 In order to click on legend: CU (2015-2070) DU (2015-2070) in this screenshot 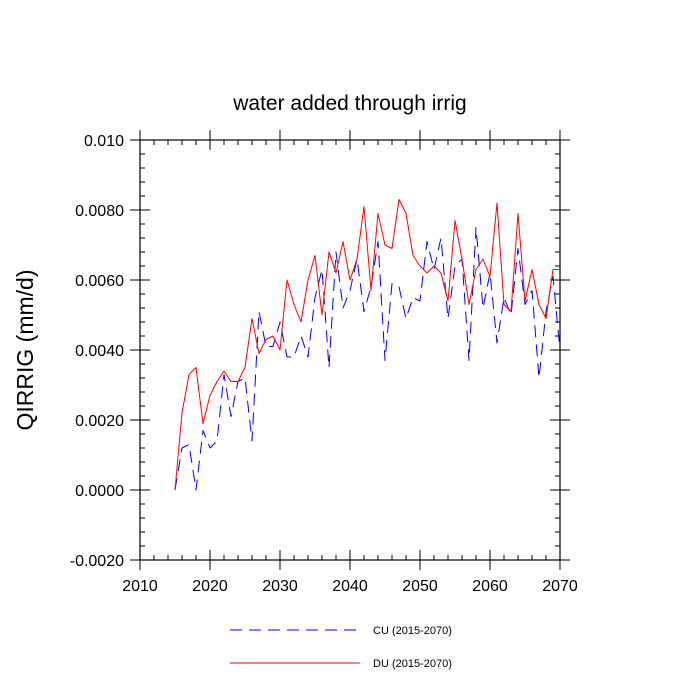, I will do `click(341, 647)`.